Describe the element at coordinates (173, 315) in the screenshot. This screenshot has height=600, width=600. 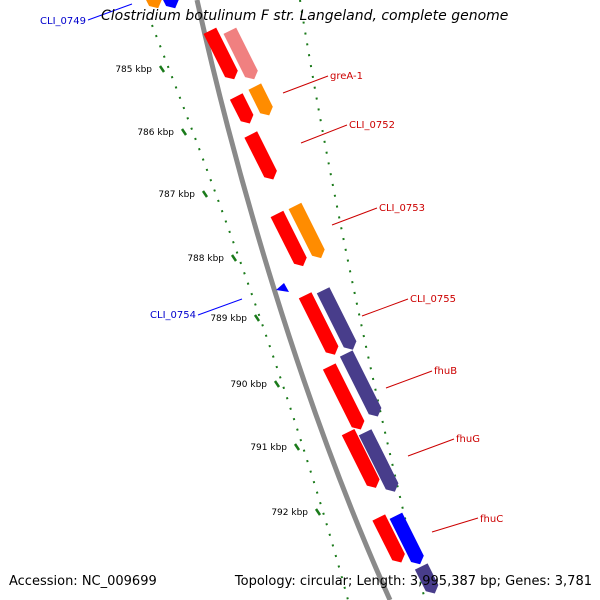
I see `gene-label: CLI_0754` at that location.